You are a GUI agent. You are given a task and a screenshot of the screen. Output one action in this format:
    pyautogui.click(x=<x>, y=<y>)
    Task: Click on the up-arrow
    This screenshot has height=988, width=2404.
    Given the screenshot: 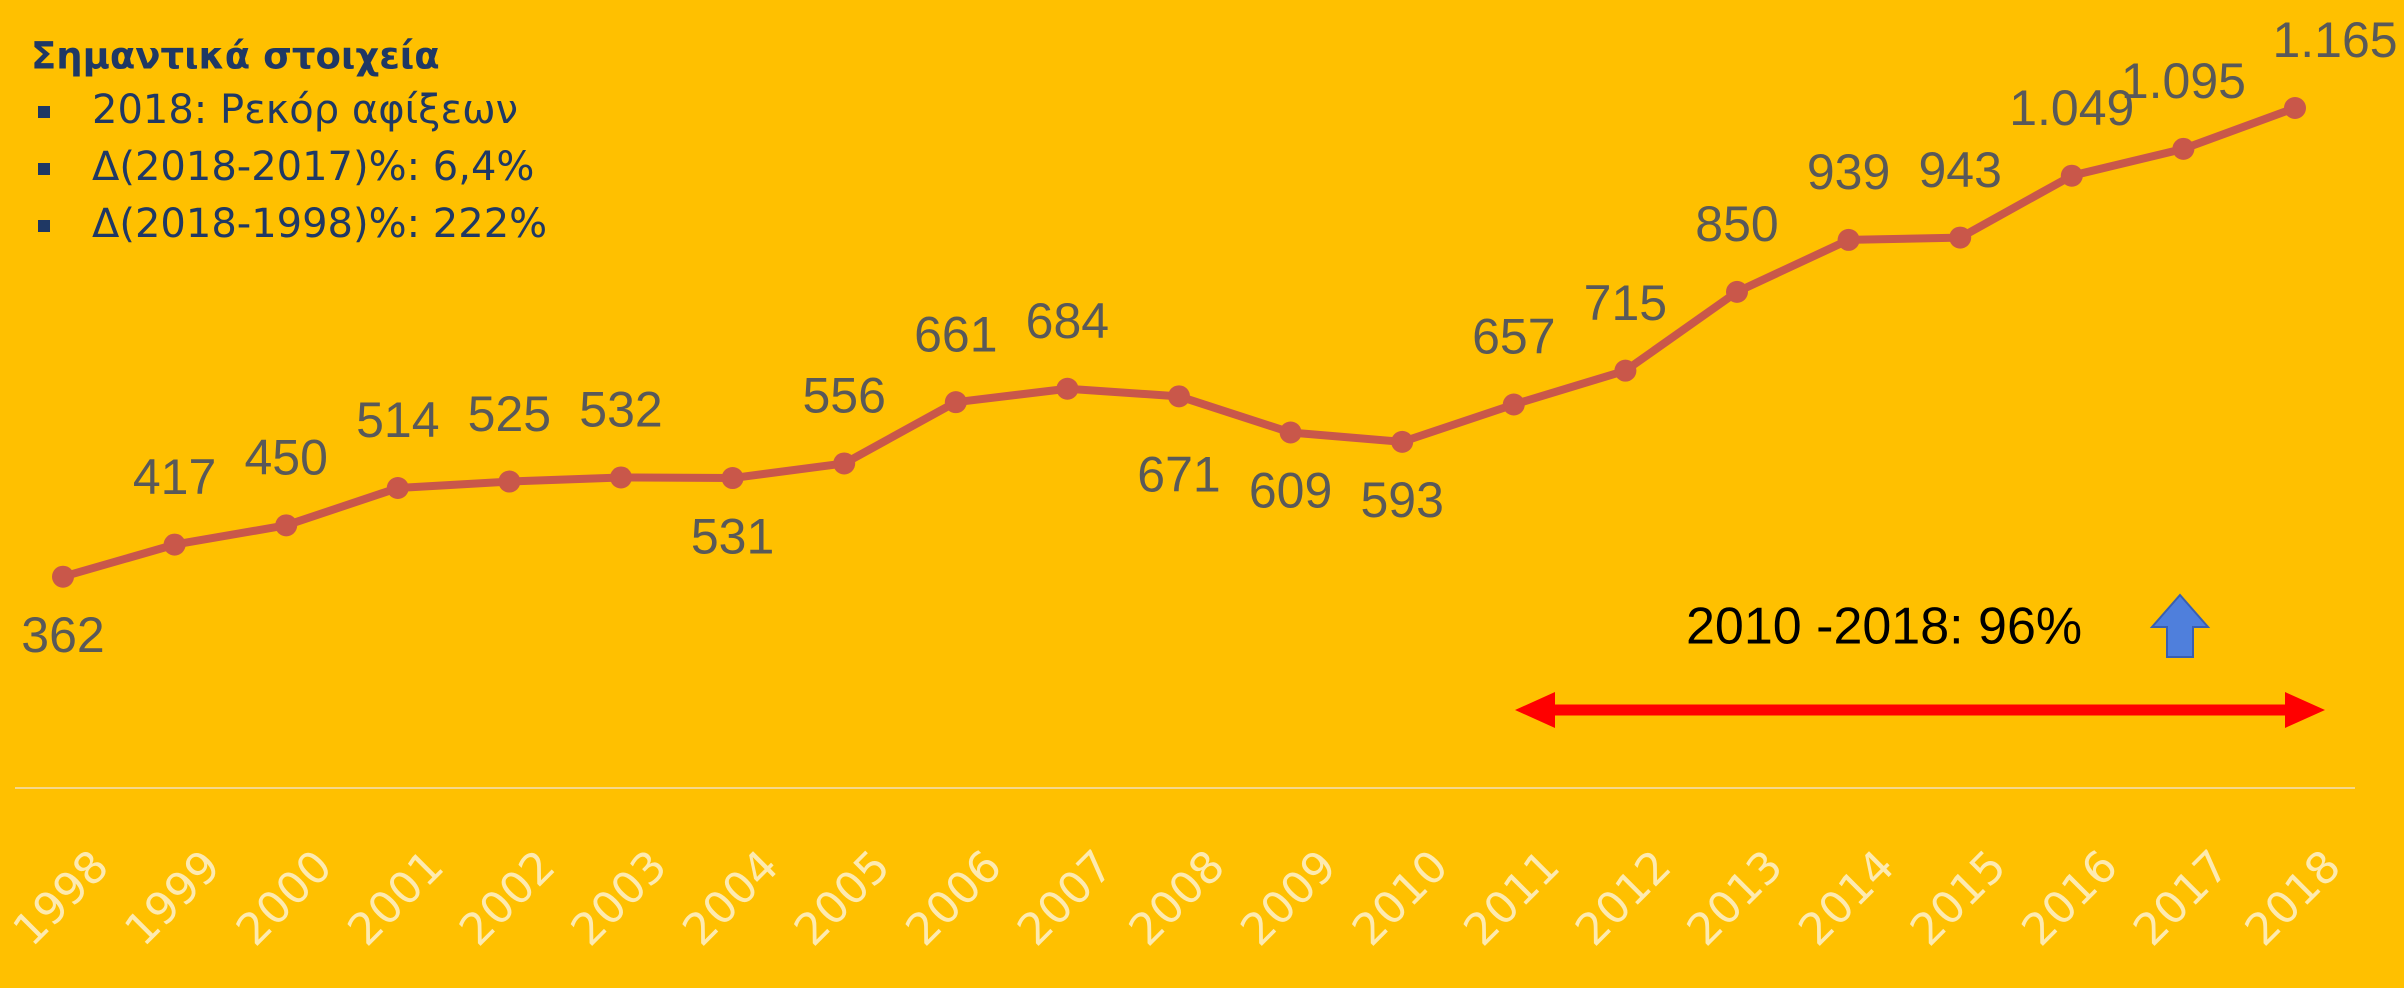 What is the action you would take?
    pyautogui.click(x=2180, y=625)
    